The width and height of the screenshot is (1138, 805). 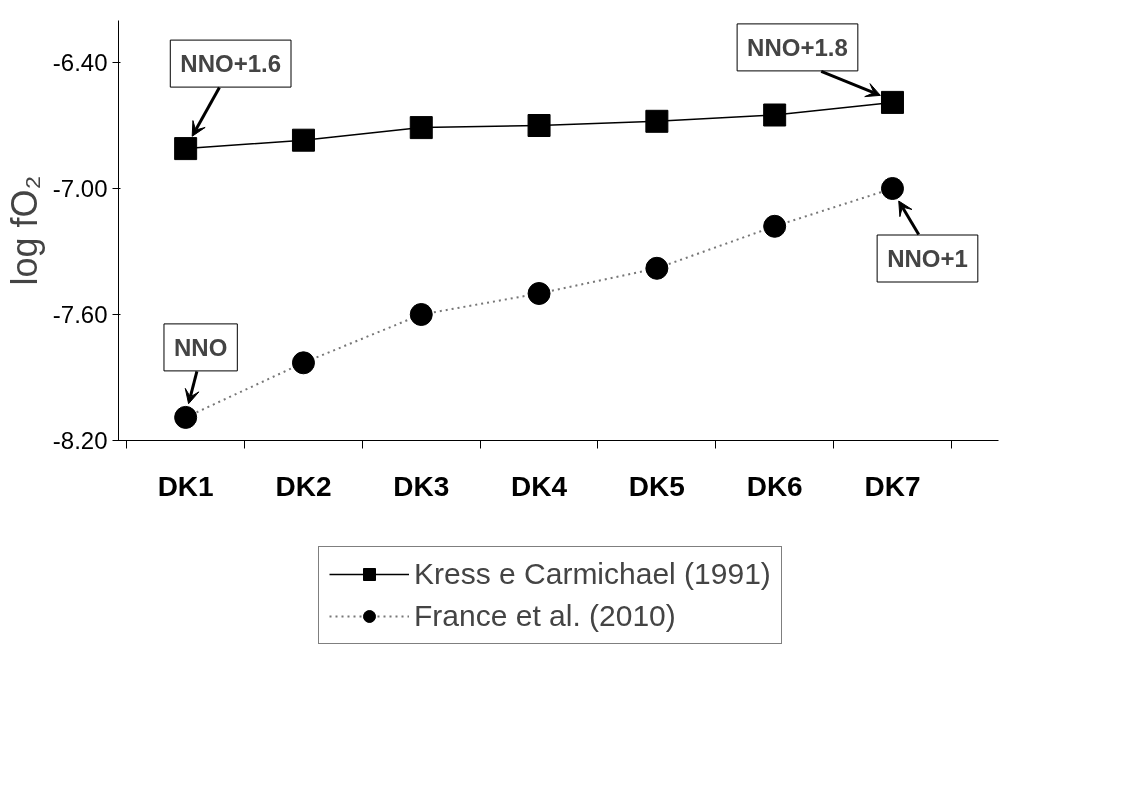 What do you see at coordinates (592, 574) in the screenshot?
I see `legend-label: Kress e Carmichael (1991)` at bounding box center [592, 574].